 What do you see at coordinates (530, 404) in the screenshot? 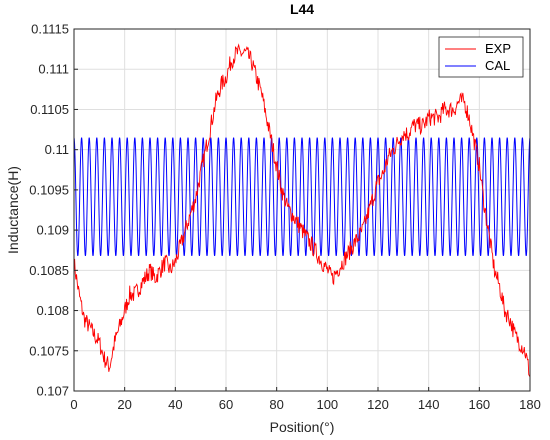
I see `x-tick-label: 180` at bounding box center [530, 404].